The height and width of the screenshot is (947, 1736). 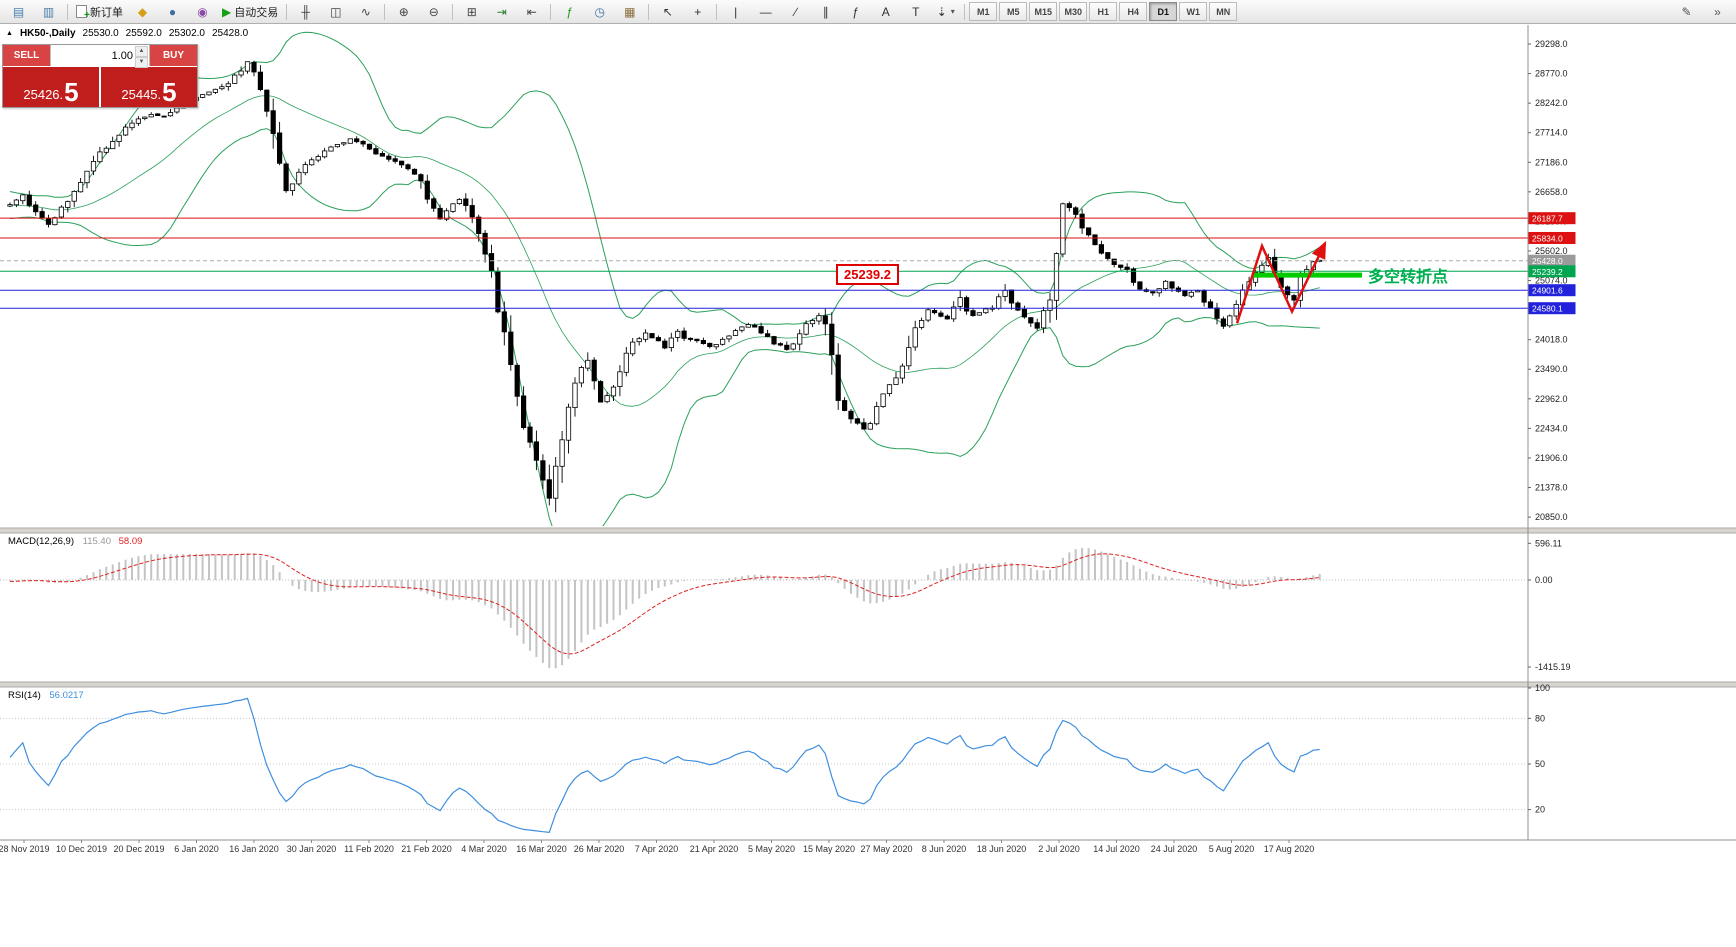 I want to click on periods-icon: ◷, so click(x=599, y=11).